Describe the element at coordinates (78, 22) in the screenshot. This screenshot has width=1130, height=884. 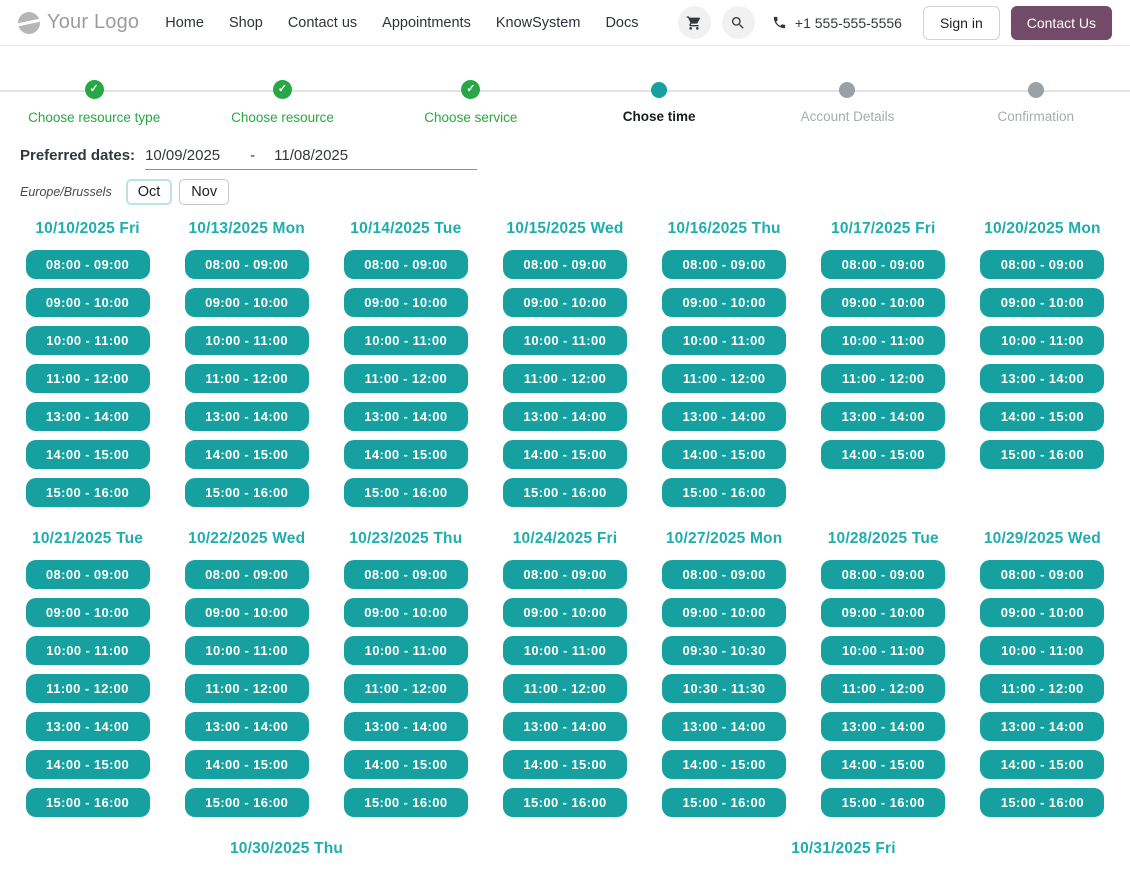
I see `logo: Your Logo` at that location.